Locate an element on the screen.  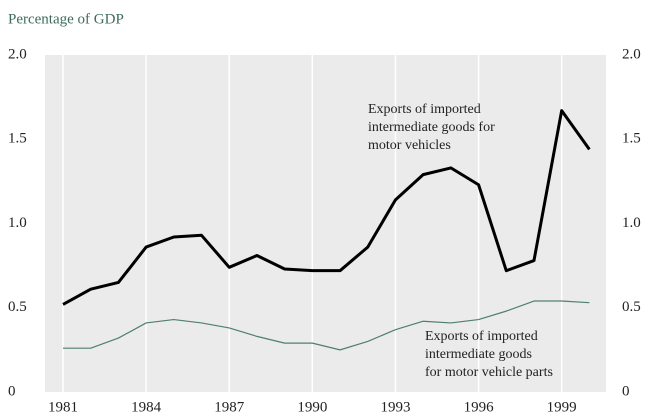
x-tick-label: 1990 is located at coordinates (312, 407).